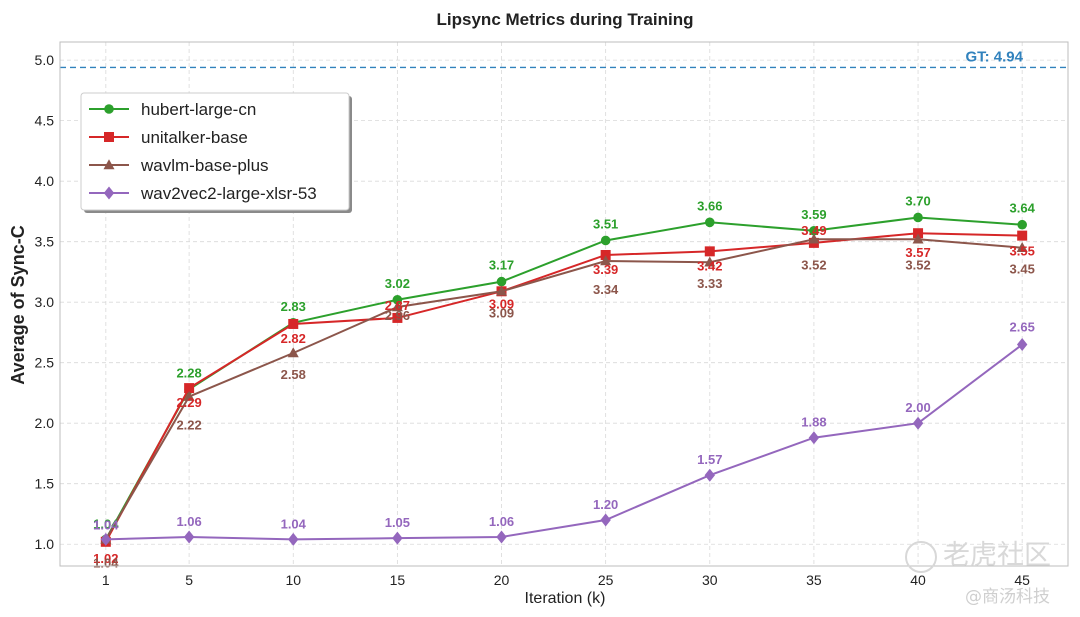 Image resolution: width=1080 pixels, height=617 pixels. What do you see at coordinates (565, 598) in the screenshot?
I see `x-axis-label: Iteration (k)` at bounding box center [565, 598].